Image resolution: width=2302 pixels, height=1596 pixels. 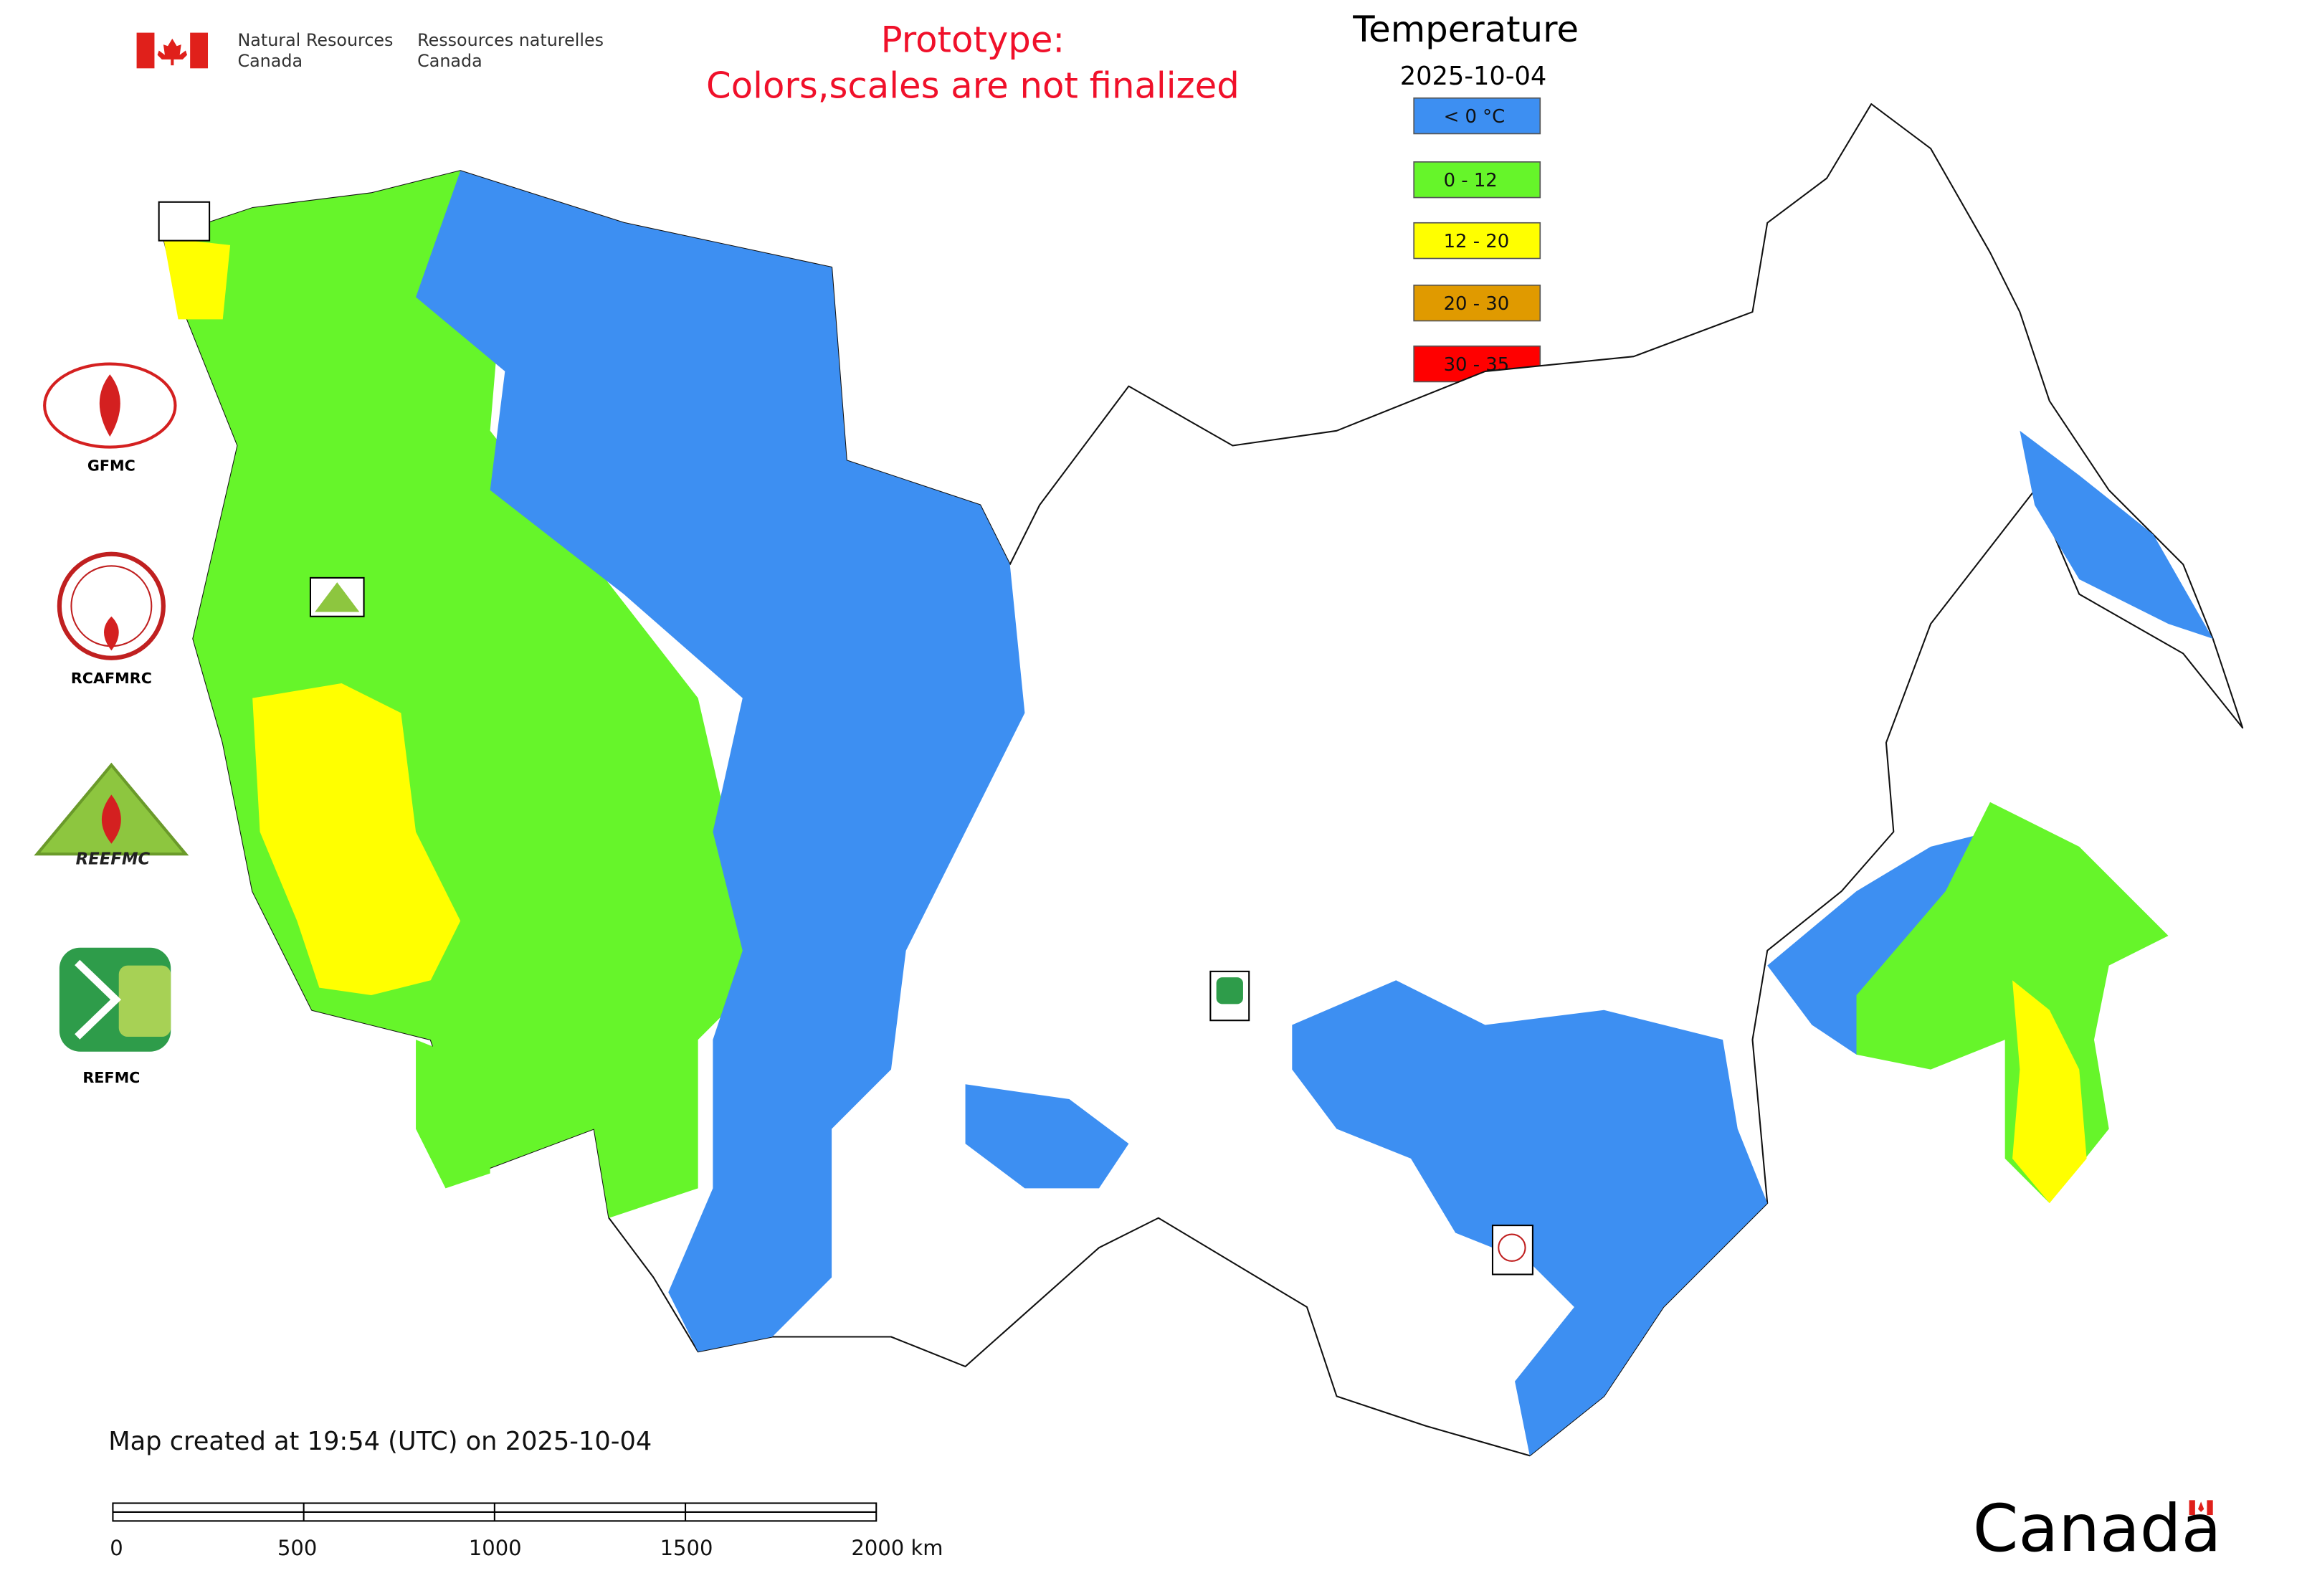 What do you see at coordinates (1465, 29) in the screenshot?
I see `legend-title: Temperature` at bounding box center [1465, 29].